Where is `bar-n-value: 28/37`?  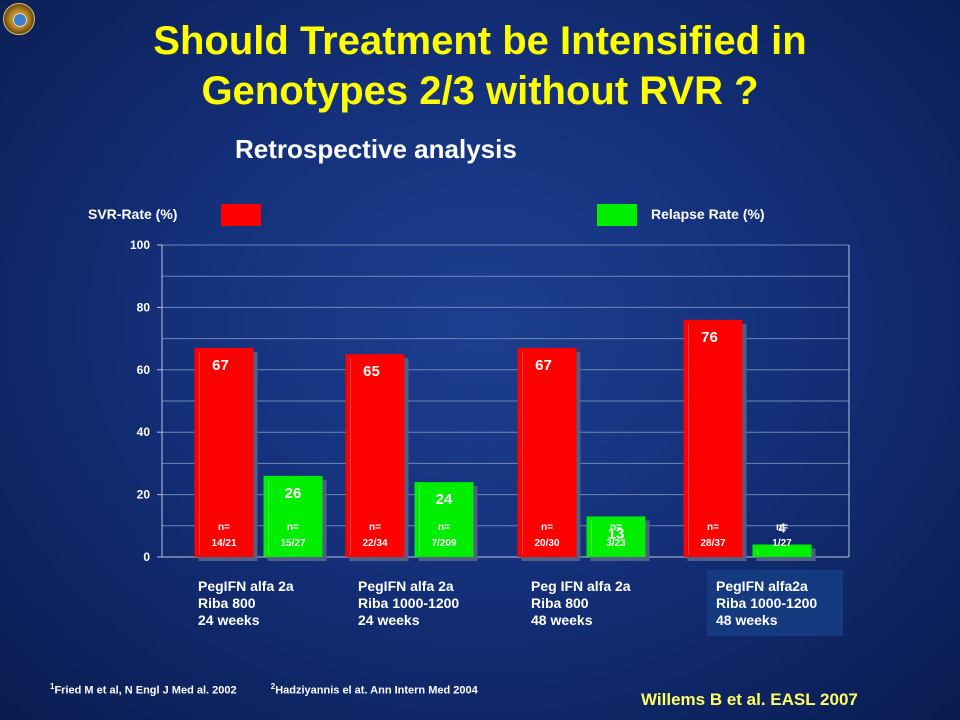 bar-n-value: 28/37 is located at coordinates (712, 543).